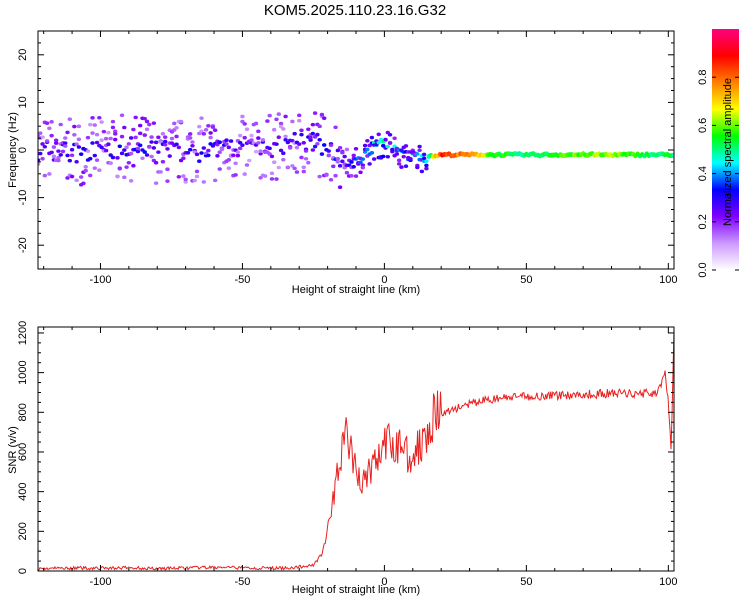 This screenshot has width=750, height=600. What do you see at coordinates (703, 269) in the screenshot?
I see `colorbar-tick-label: 0.0` at bounding box center [703, 269].